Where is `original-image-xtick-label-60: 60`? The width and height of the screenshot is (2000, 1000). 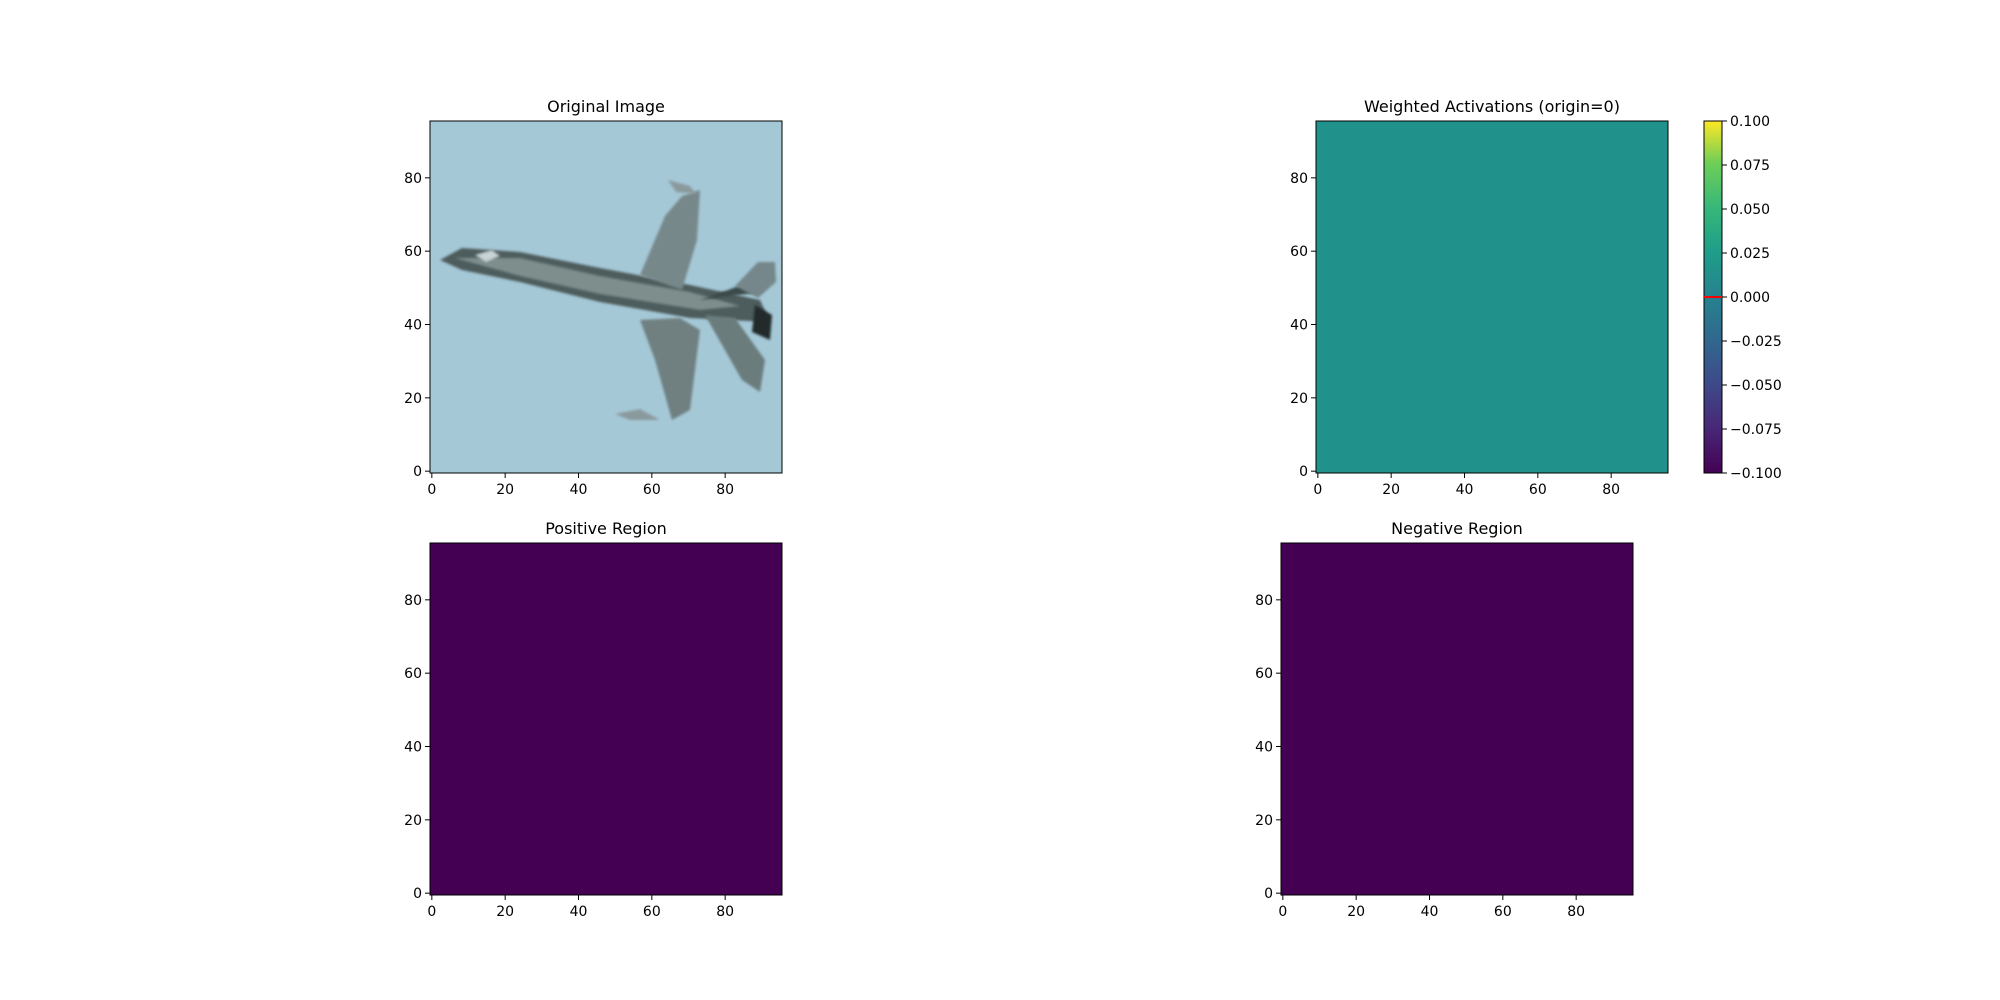
original-image-xtick-label-60: 60 is located at coordinates (652, 490).